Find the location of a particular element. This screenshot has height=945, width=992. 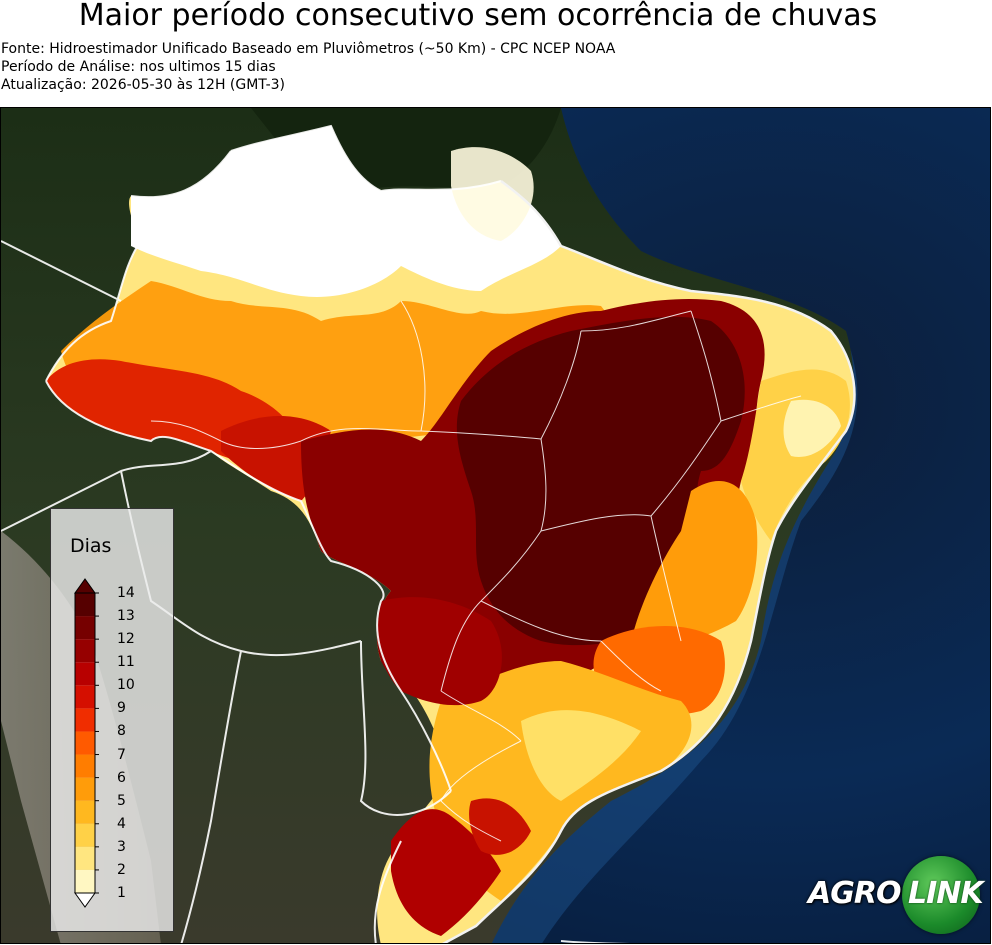

agrolink-logo: AGRO LINK is located at coordinates (896, 895).